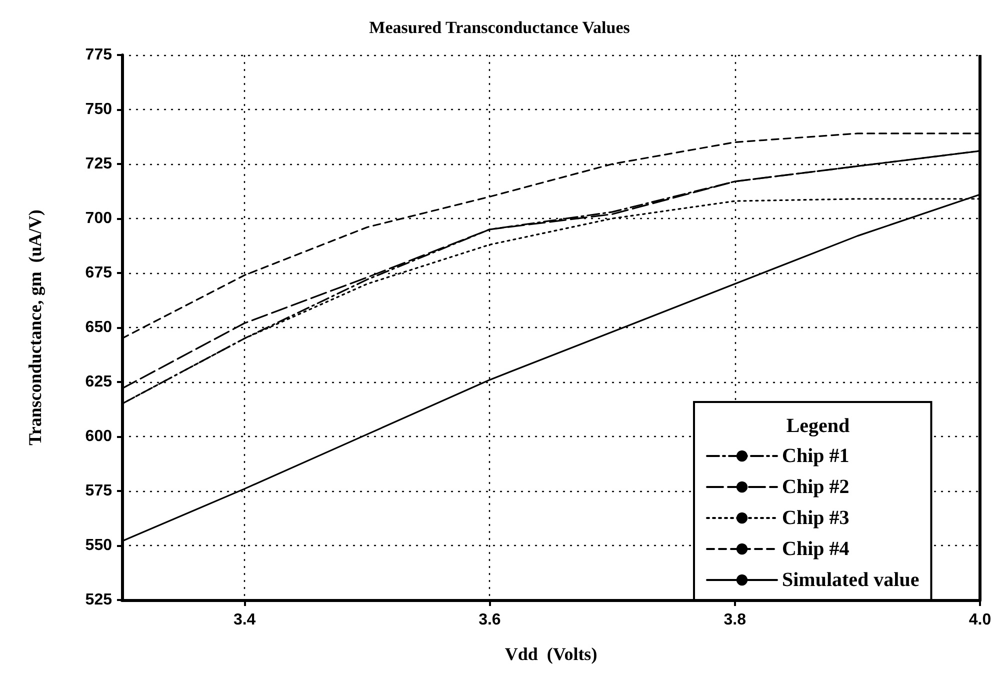 The image size is (999, 686). What do you see at coordinates (98, 491) in the screenshot?
I see `y-tick-label: 575` at bounding box center [98, 491].